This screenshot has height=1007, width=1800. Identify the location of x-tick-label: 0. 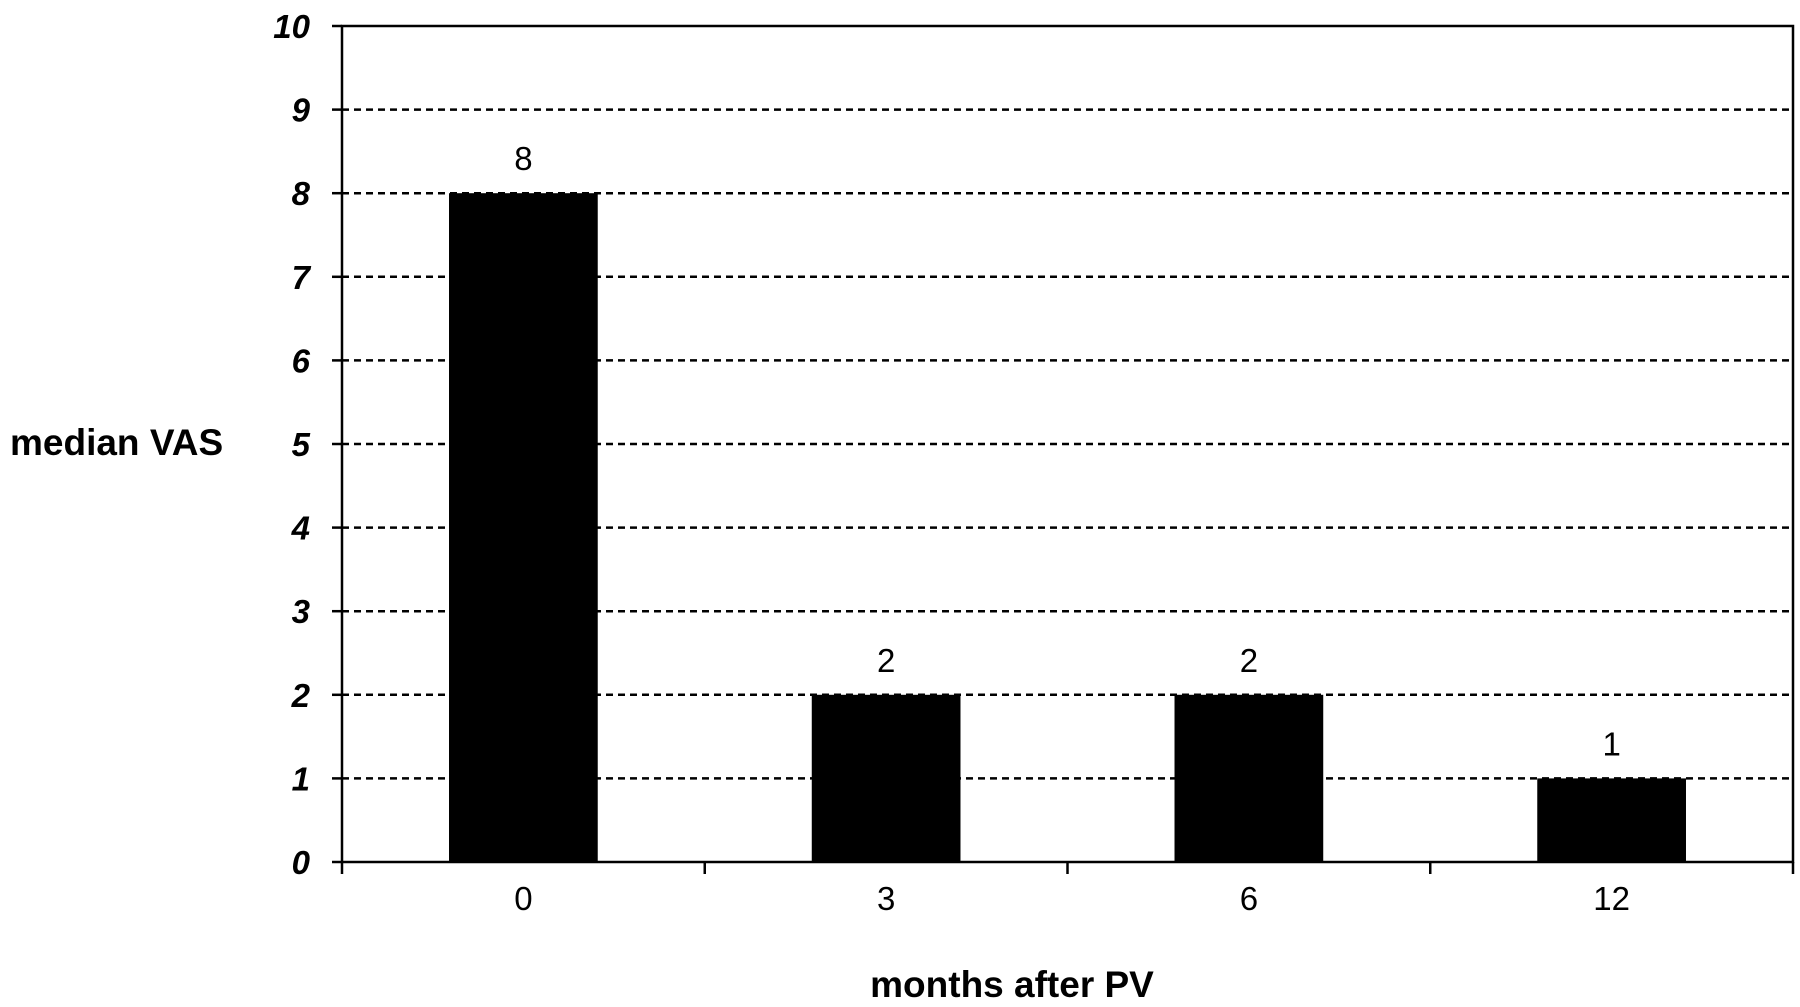
(523, 898).